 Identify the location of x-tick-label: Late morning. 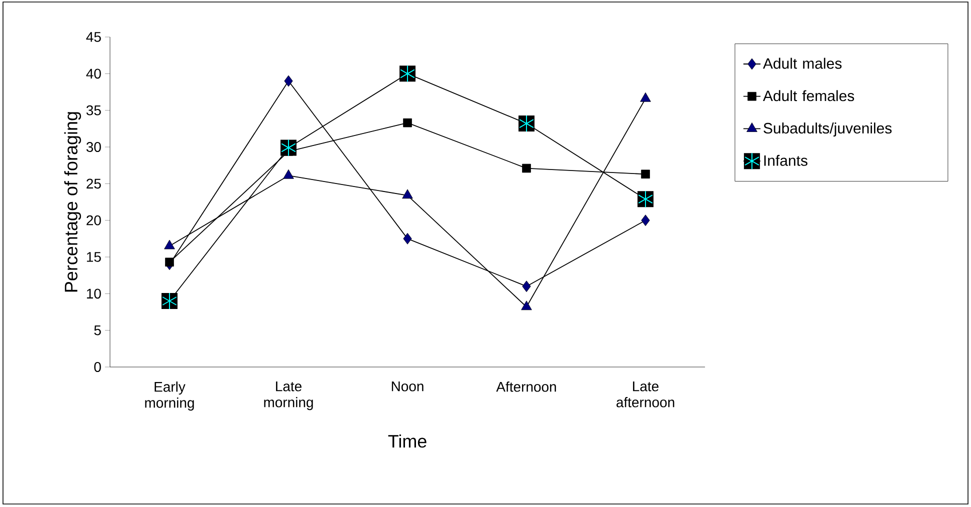
(288, 396).